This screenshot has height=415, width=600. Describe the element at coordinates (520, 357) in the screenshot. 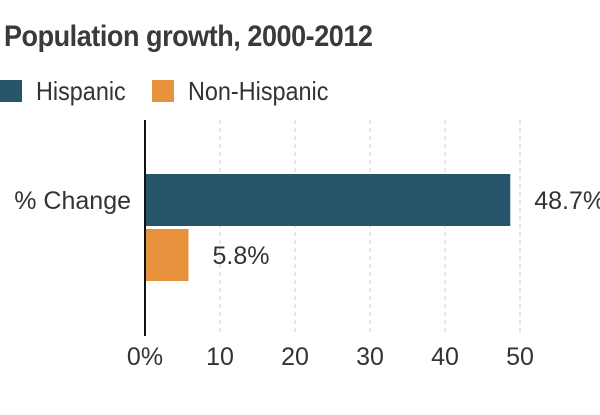

I see `x-tick-label: 50` at that location.